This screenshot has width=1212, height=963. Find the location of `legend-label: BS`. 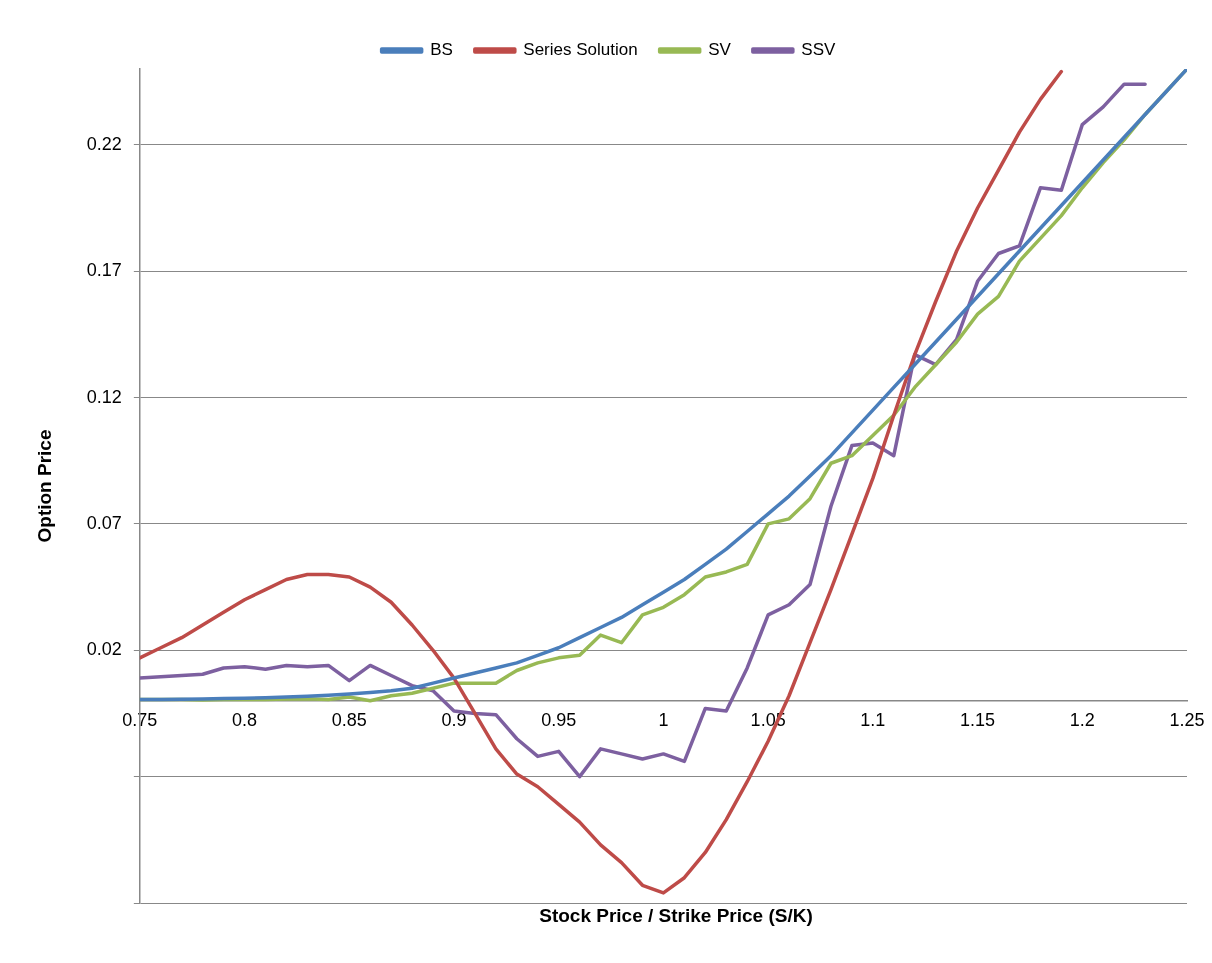

legend-label: BS is located at coordinates (441, 50).